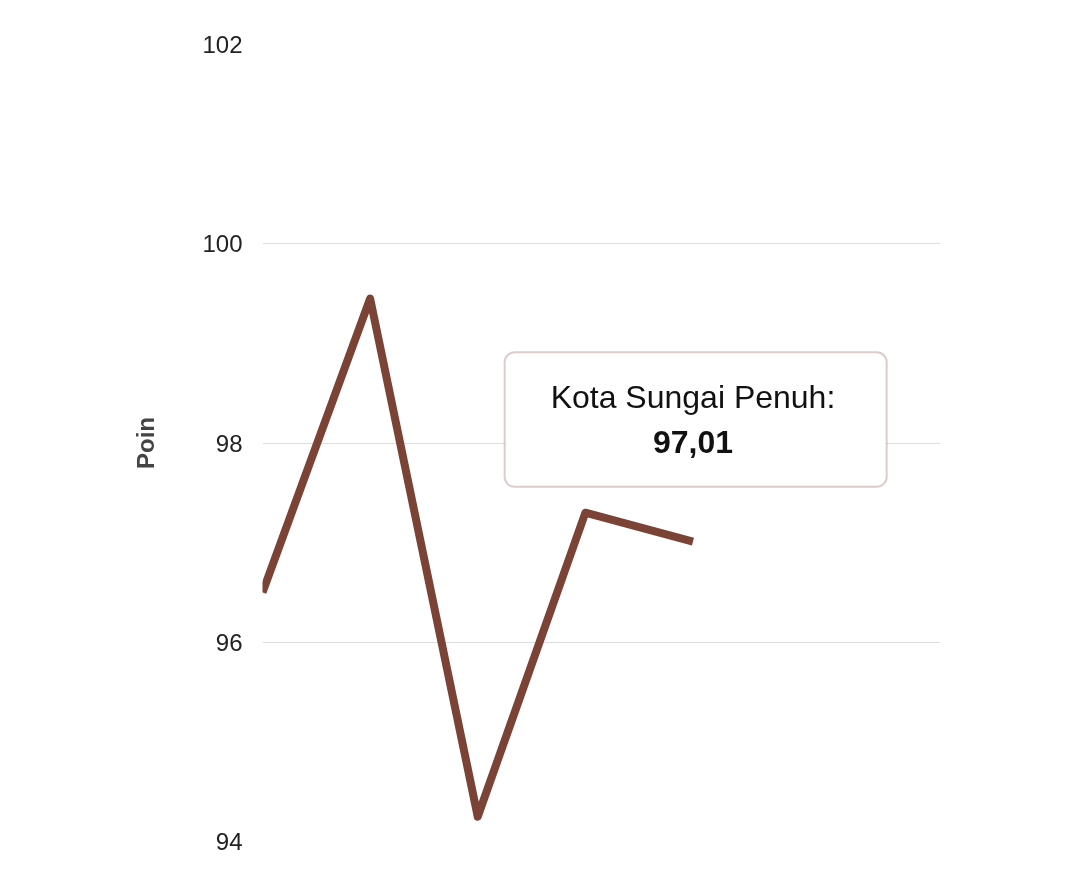 The height and width of the screenshot is (883, 1079). I want to click on annotation: Kota Sungai Penuh: 97,01, so click(693, 419).